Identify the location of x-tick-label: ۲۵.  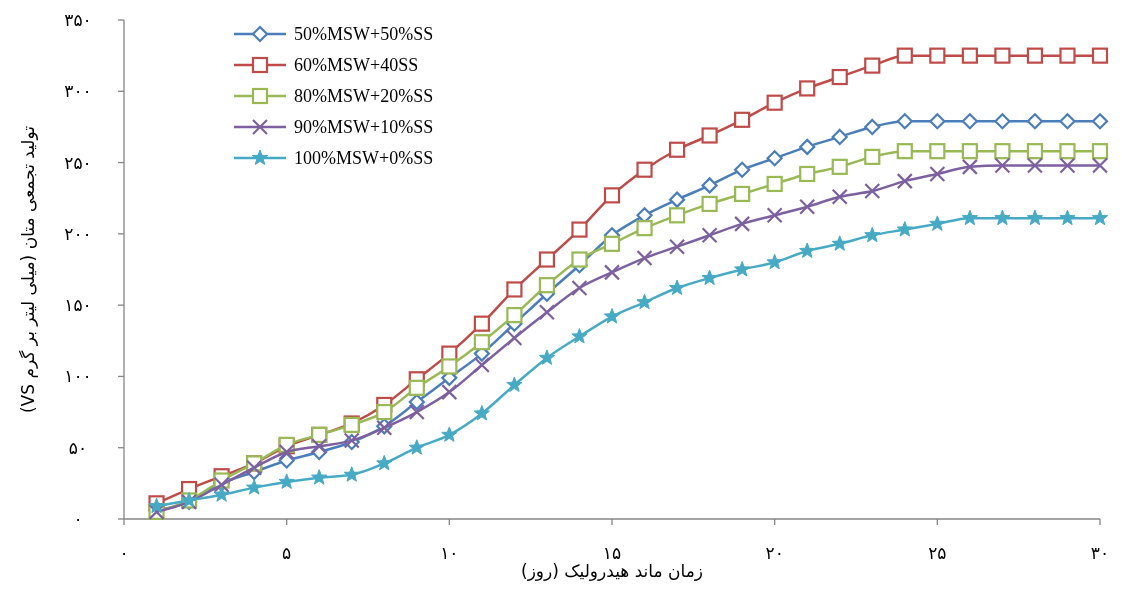
(937, 553).